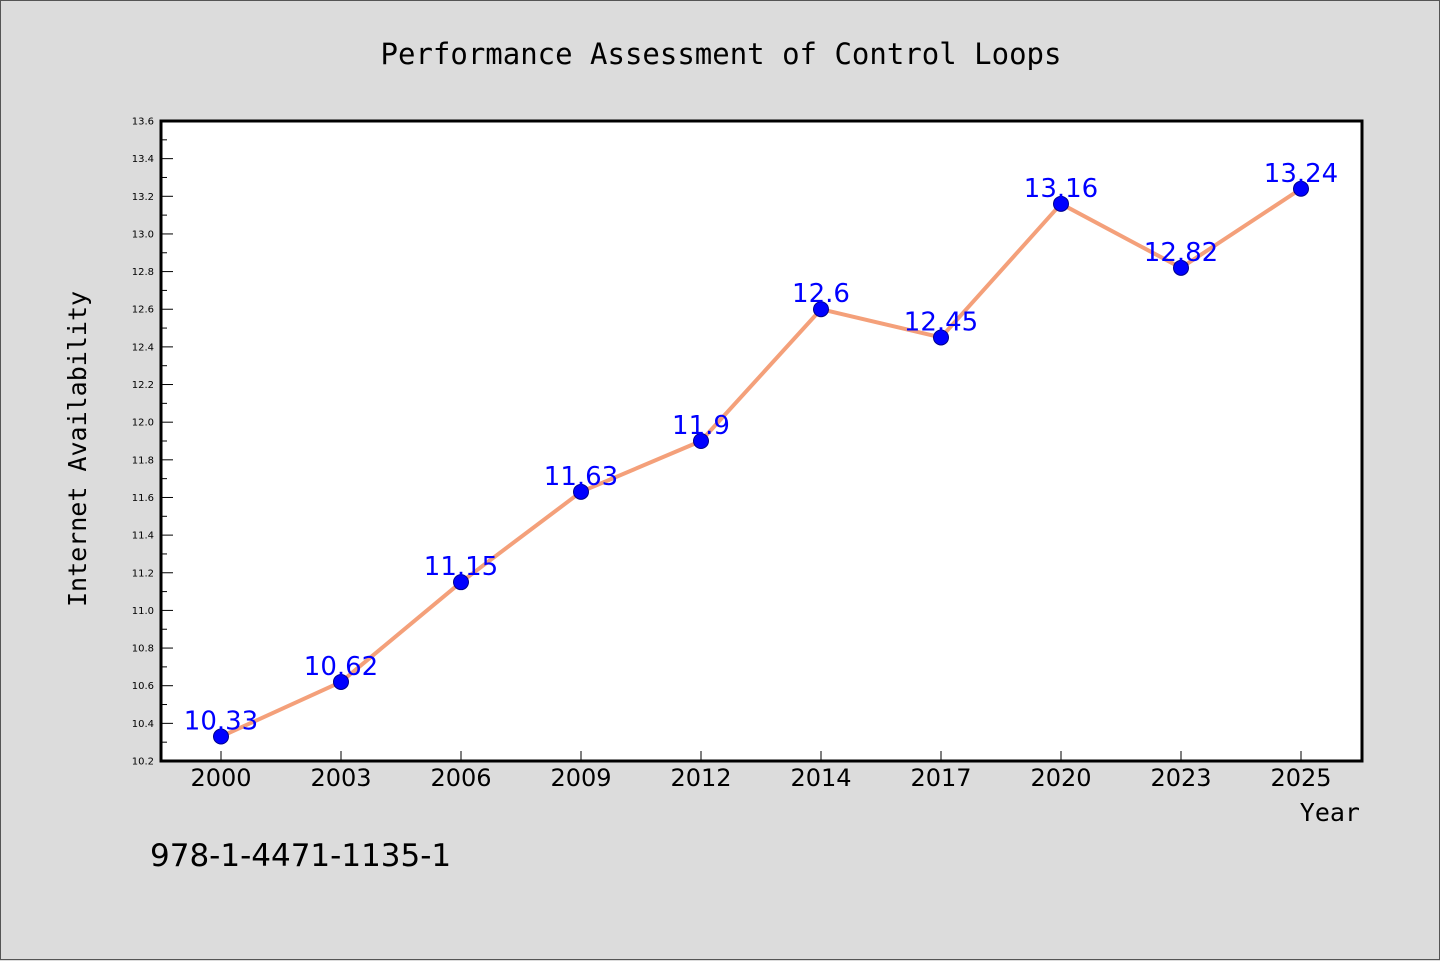  I want to click on x-tick-label: 2020, so click(1060, 778).